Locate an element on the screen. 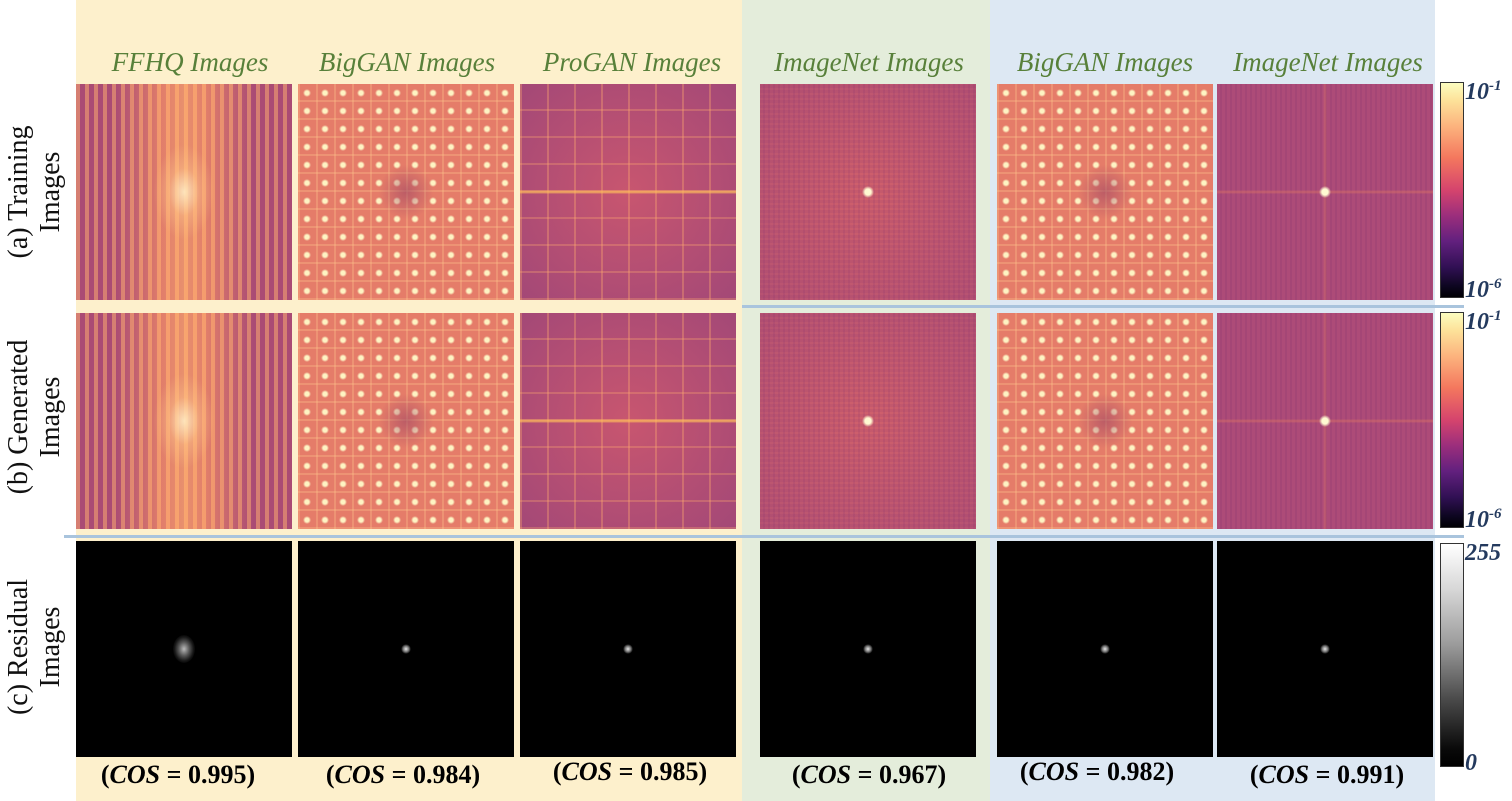 Image resolution: width=1512 pixels, height=801 pixels. cos-value: 0.967 is located at coordinates (908, 774).